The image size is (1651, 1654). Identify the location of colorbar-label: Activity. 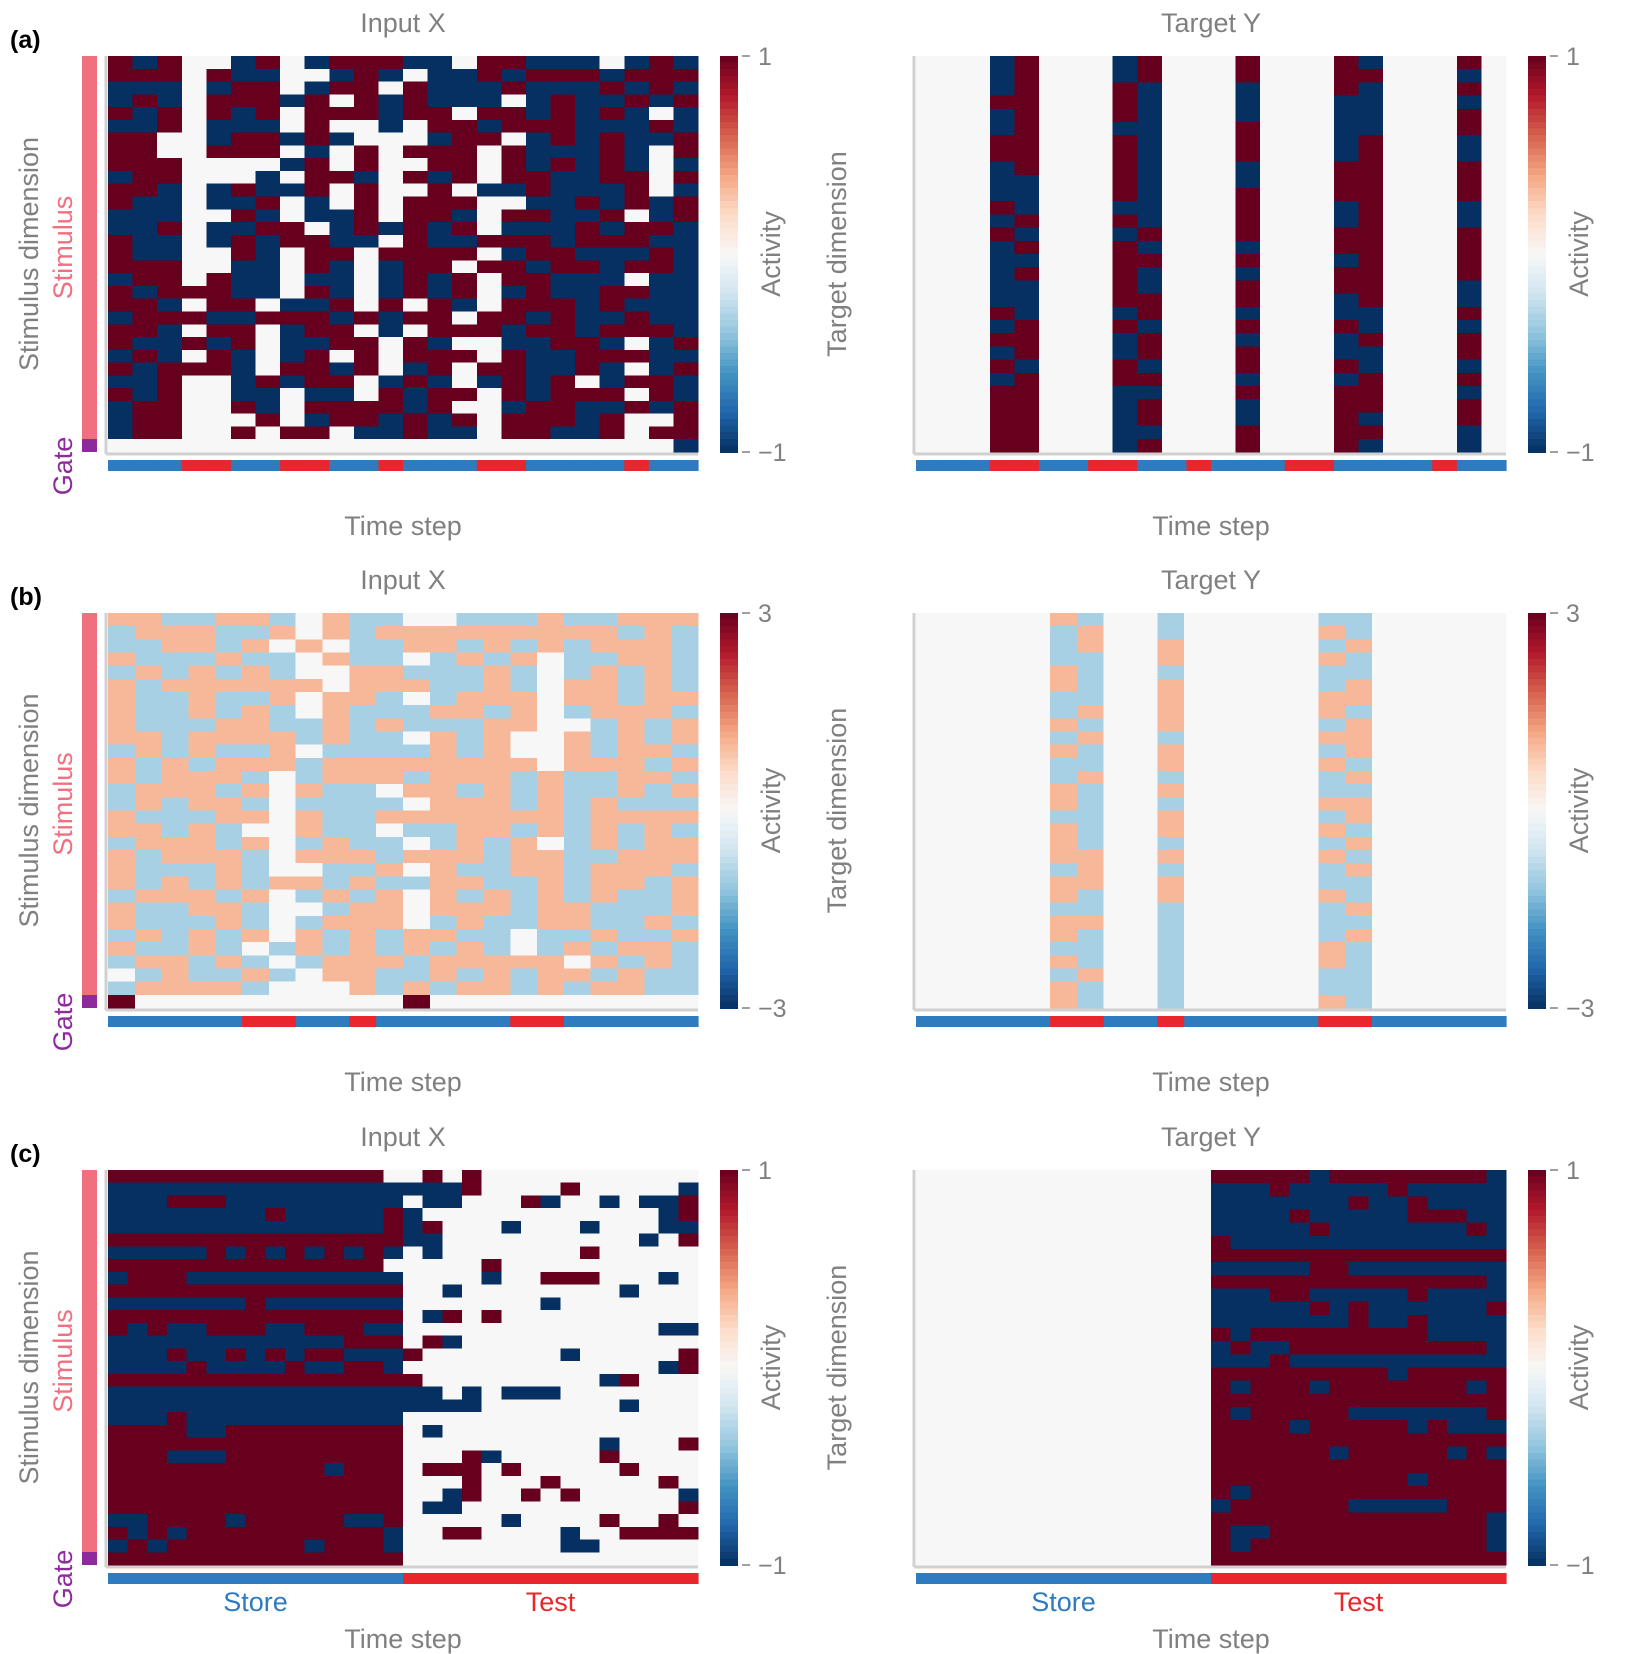
(1579, 810).